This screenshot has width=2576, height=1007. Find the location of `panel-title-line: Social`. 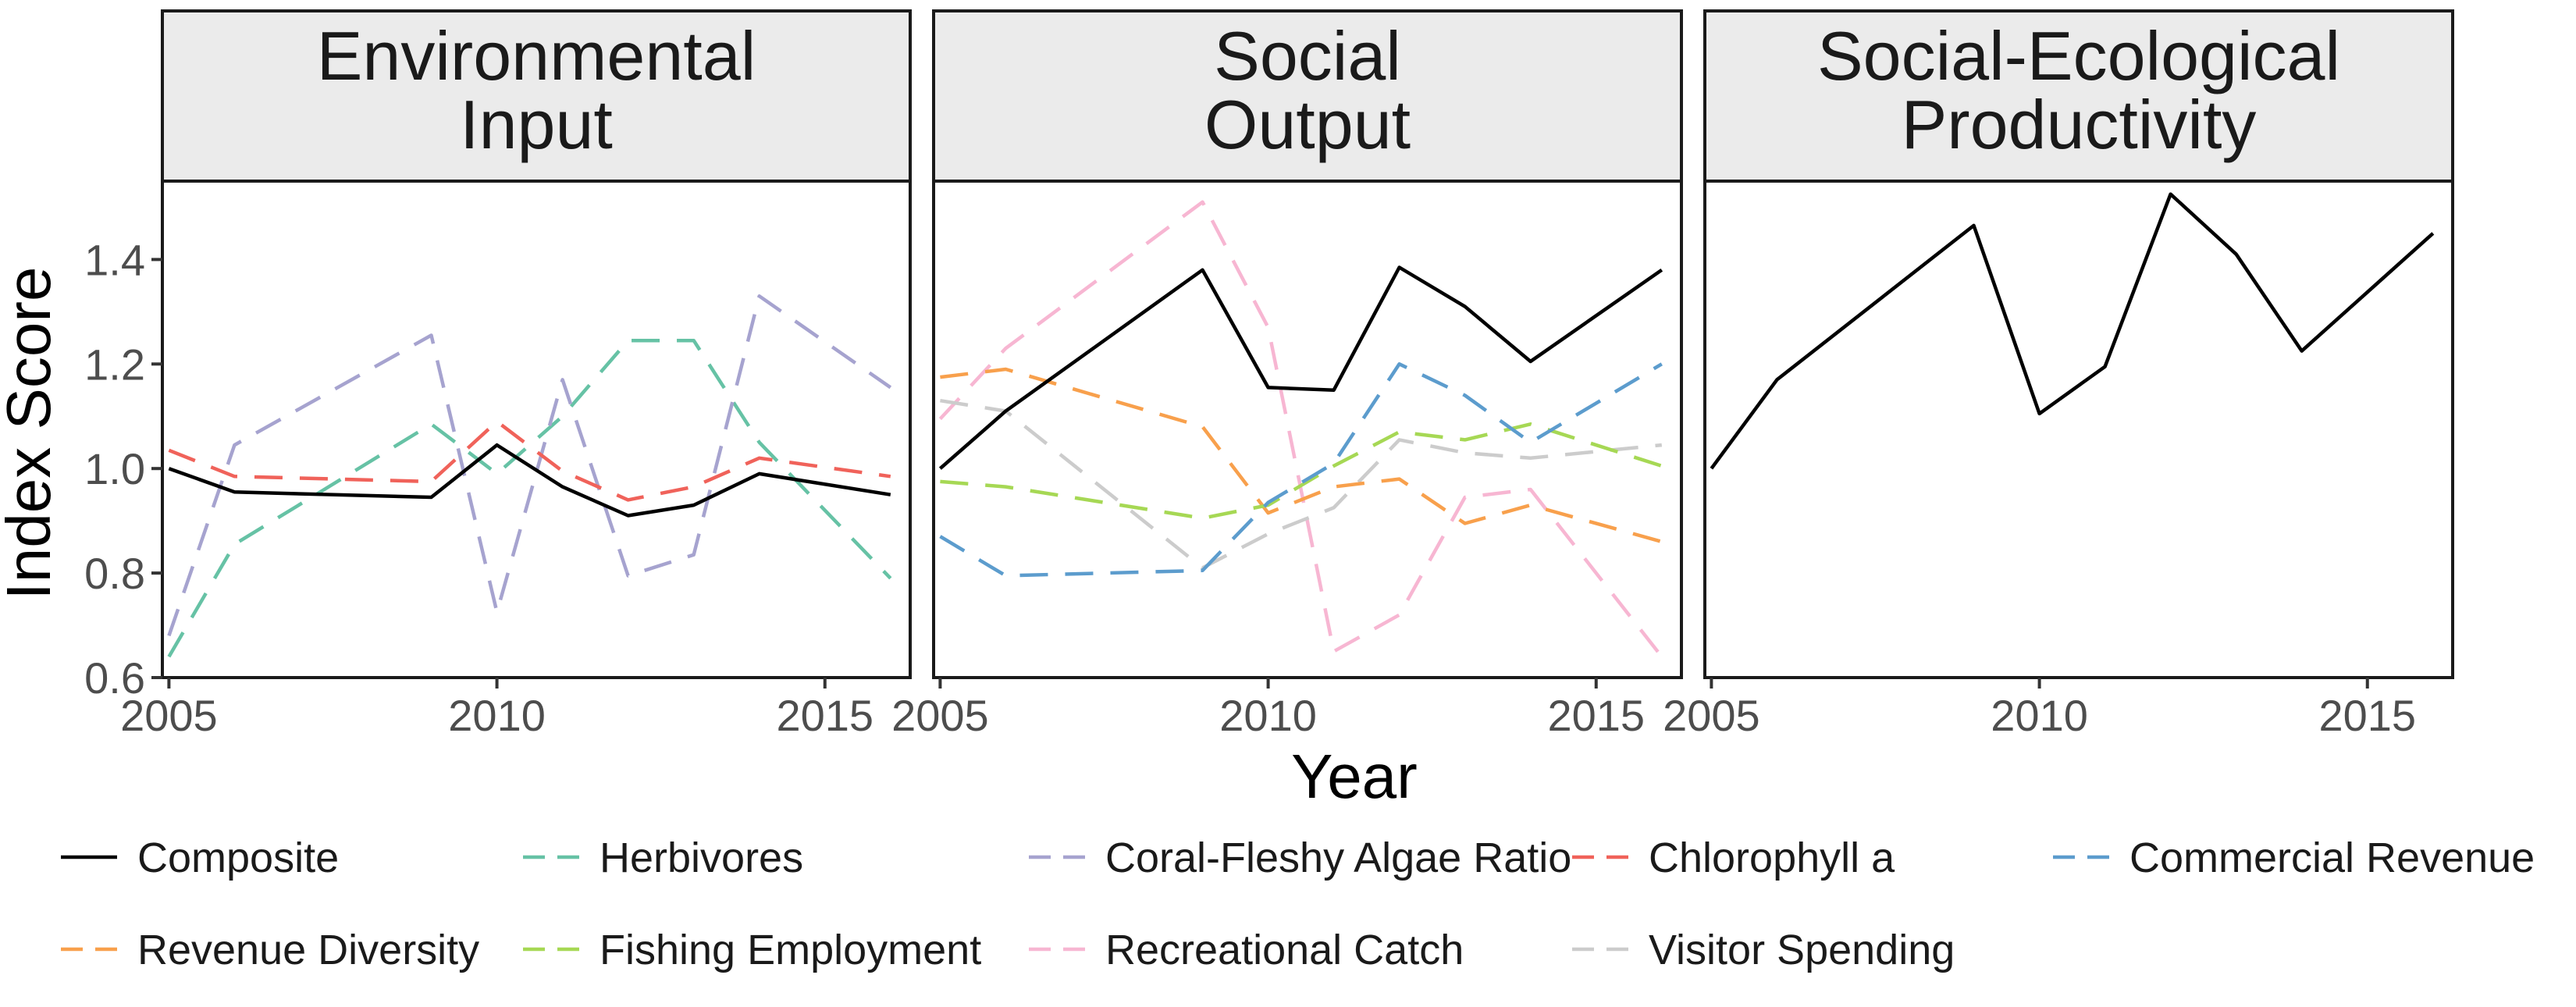

panel-title-line: Social is located at coordinates (1307, 55).